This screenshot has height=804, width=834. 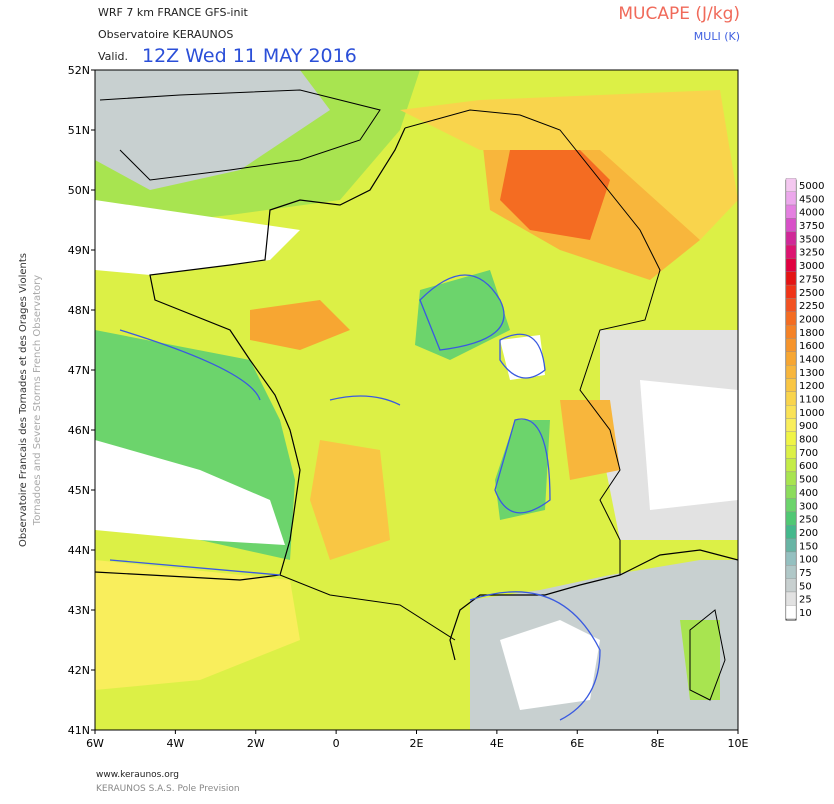 I want to click on colorbar-label: 5000, so click(x=811, y=186).